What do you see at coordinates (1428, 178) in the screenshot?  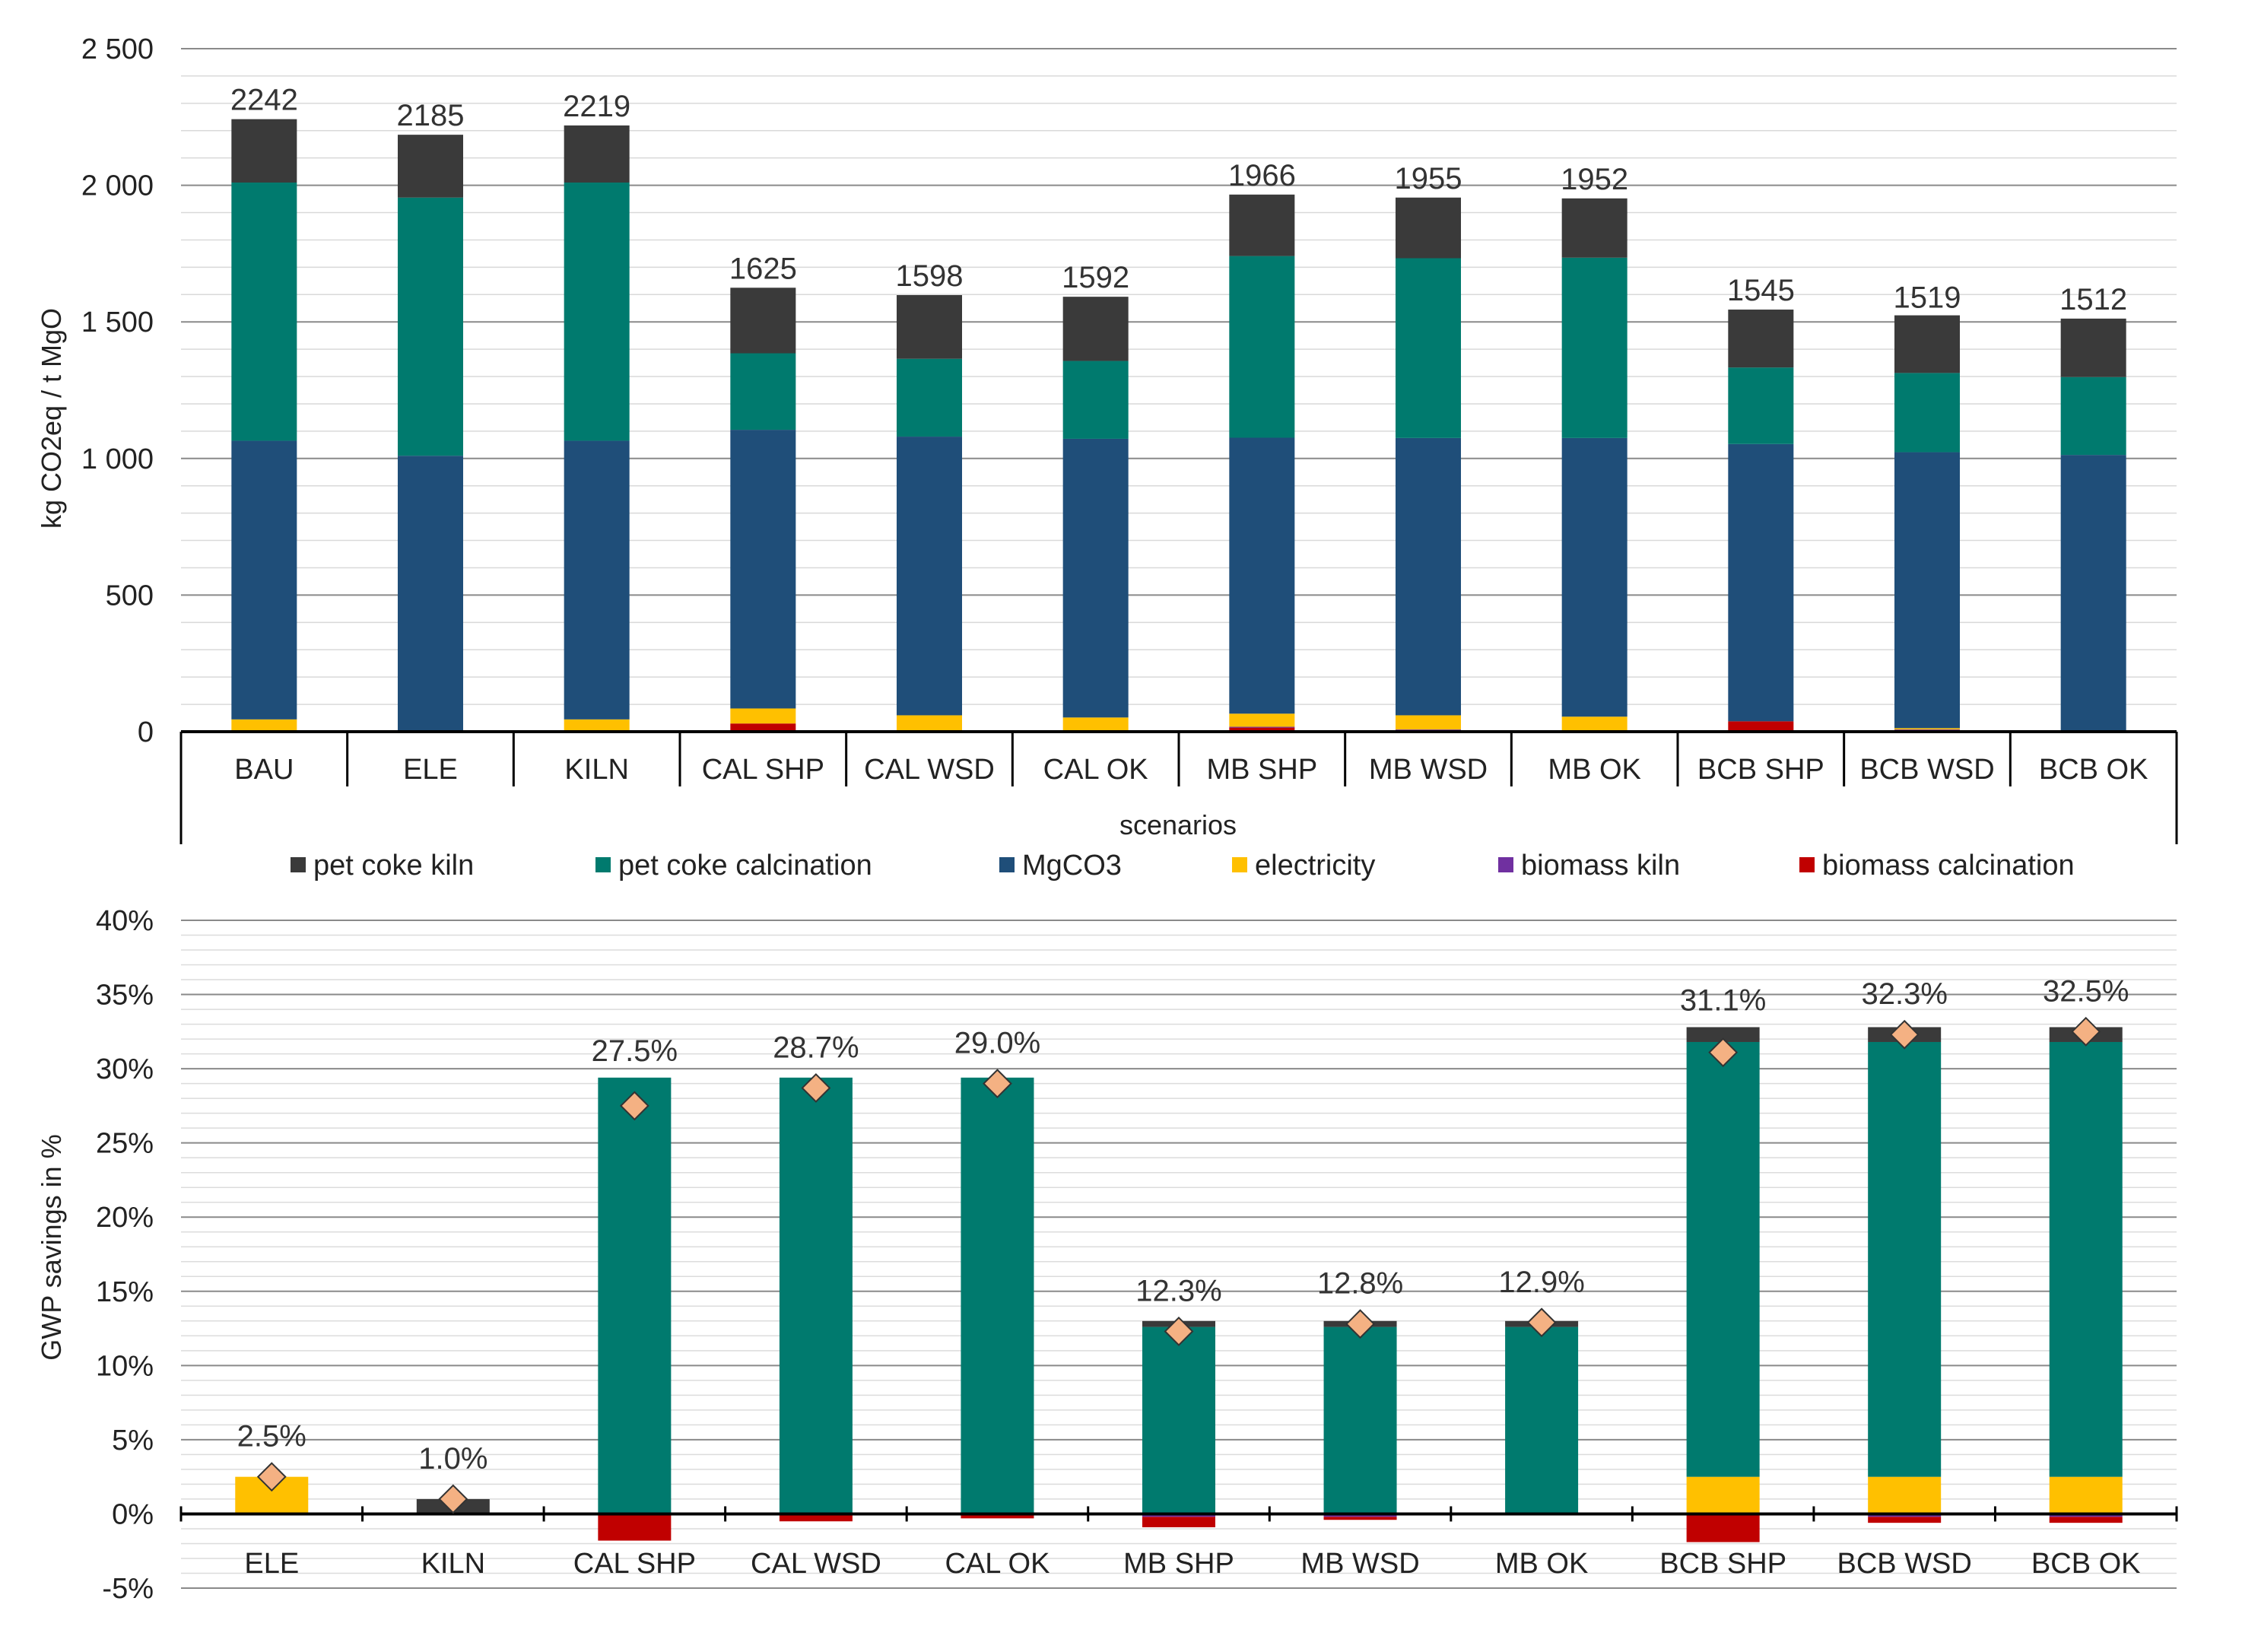 I see `total-label: 1955` at bounding box center [1428, 178].